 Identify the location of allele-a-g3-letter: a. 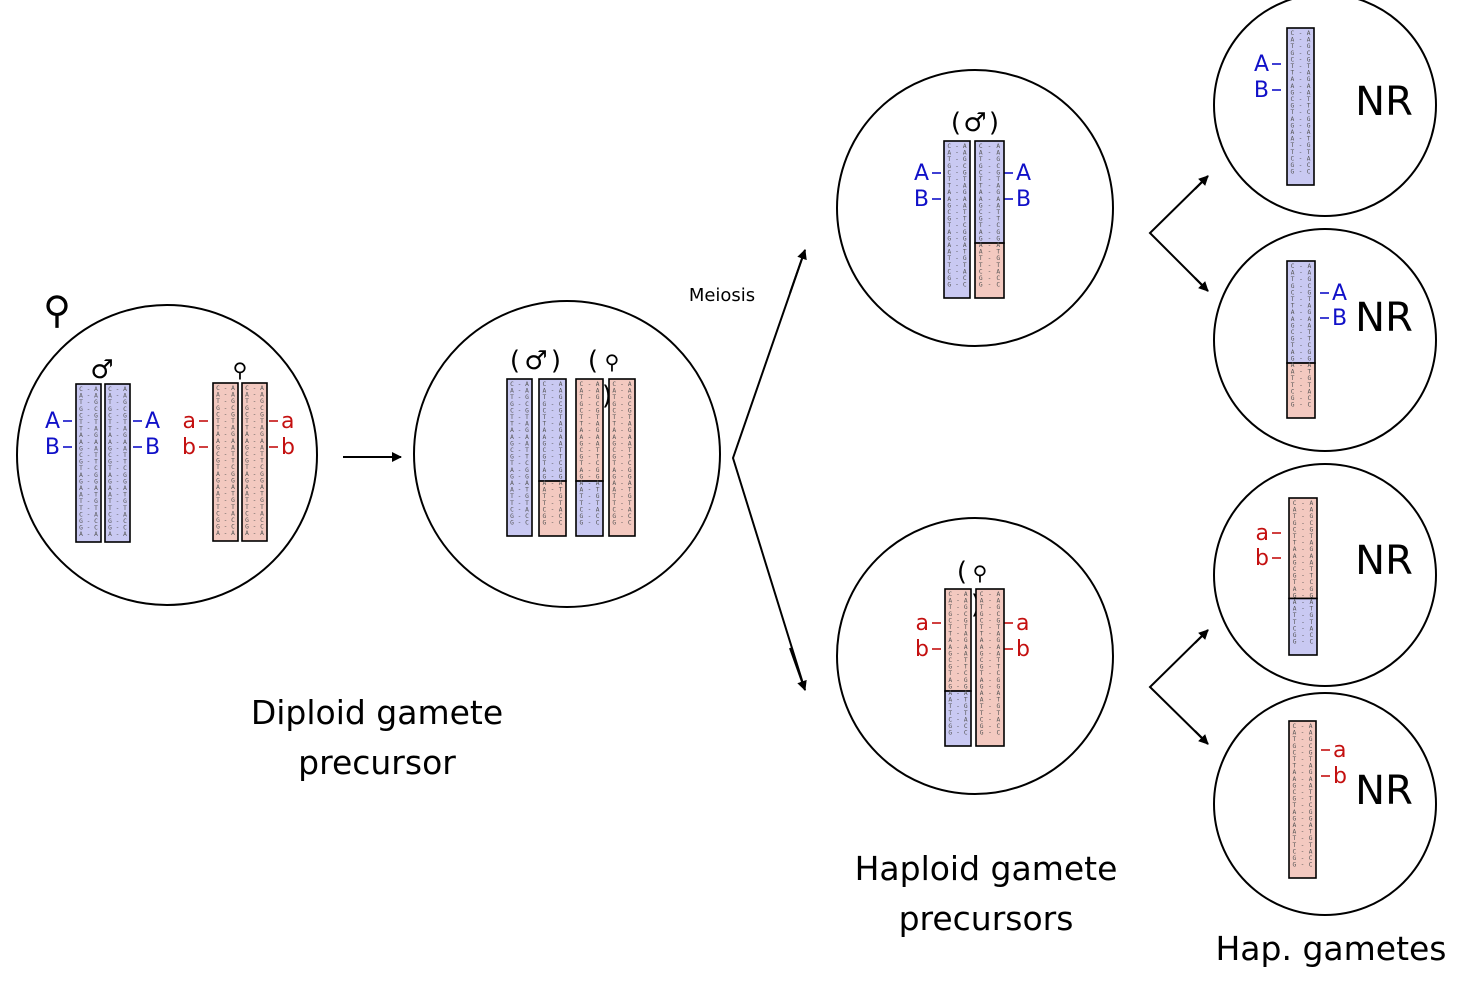
(1262, 533).